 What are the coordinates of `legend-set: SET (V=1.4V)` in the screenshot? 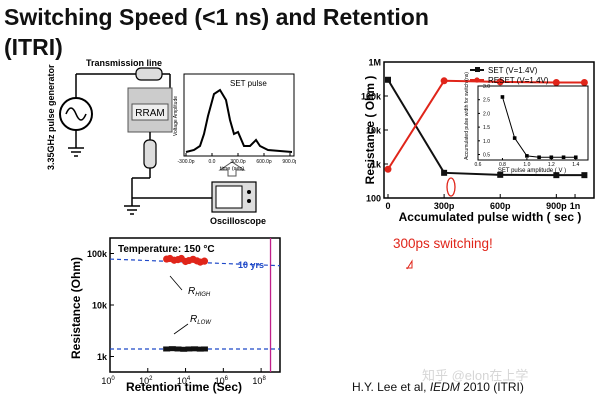 It's located at (513, 70).